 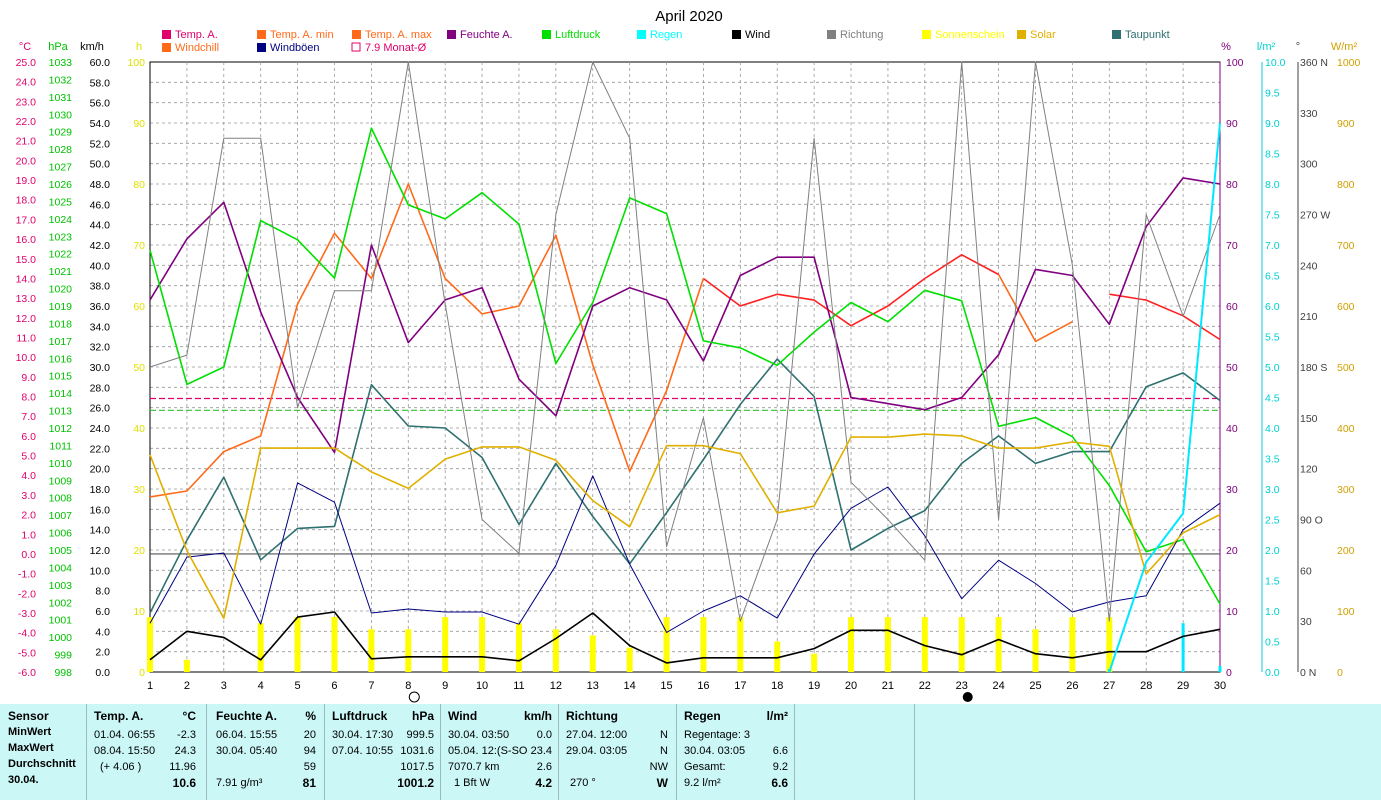 I want to click on tick-label-direction: 360 N, so click(x=1314, y=63).